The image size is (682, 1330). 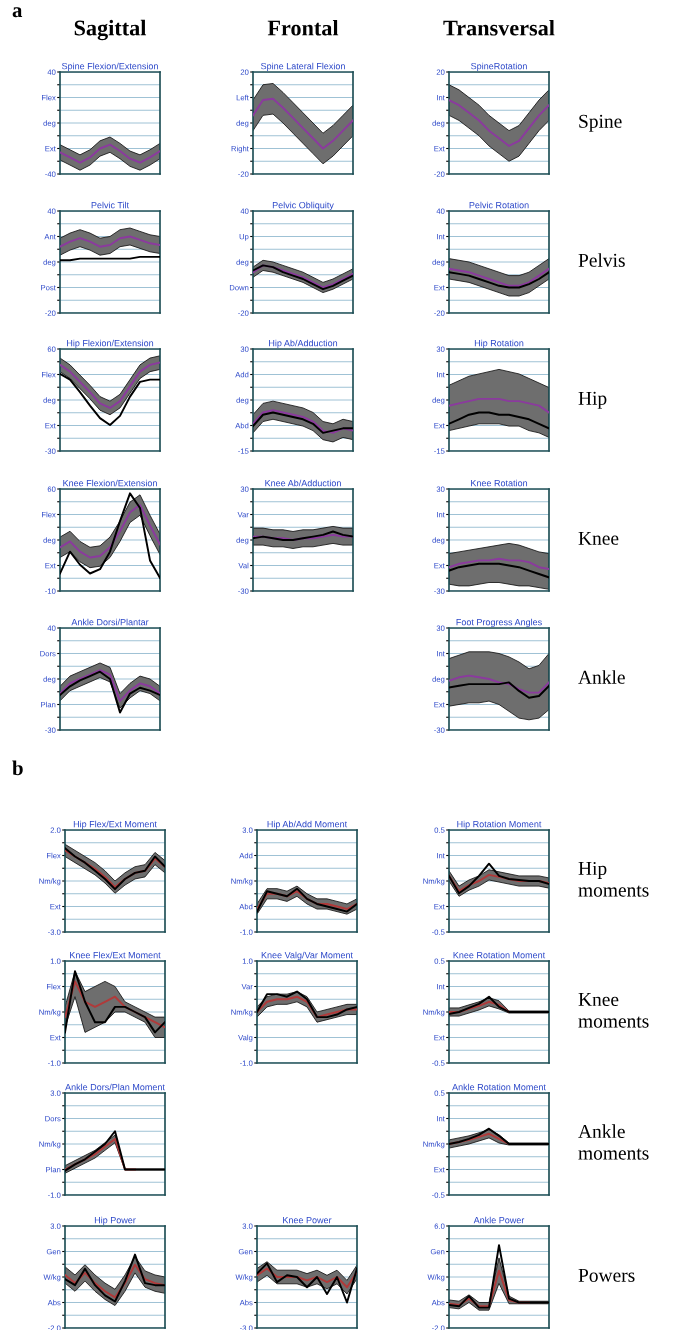 I want to click on chart-title: Knee Rotation Moment, so click(x=499, y=955).